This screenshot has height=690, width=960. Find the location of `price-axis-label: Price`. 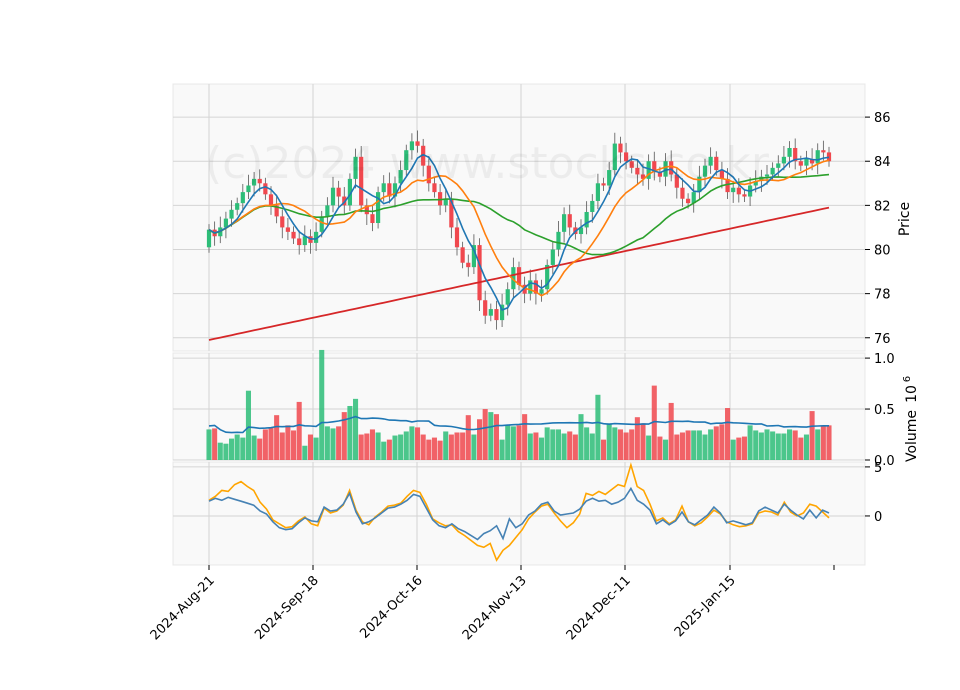

price-axis-label: Price is located at coordinates (905, 219).